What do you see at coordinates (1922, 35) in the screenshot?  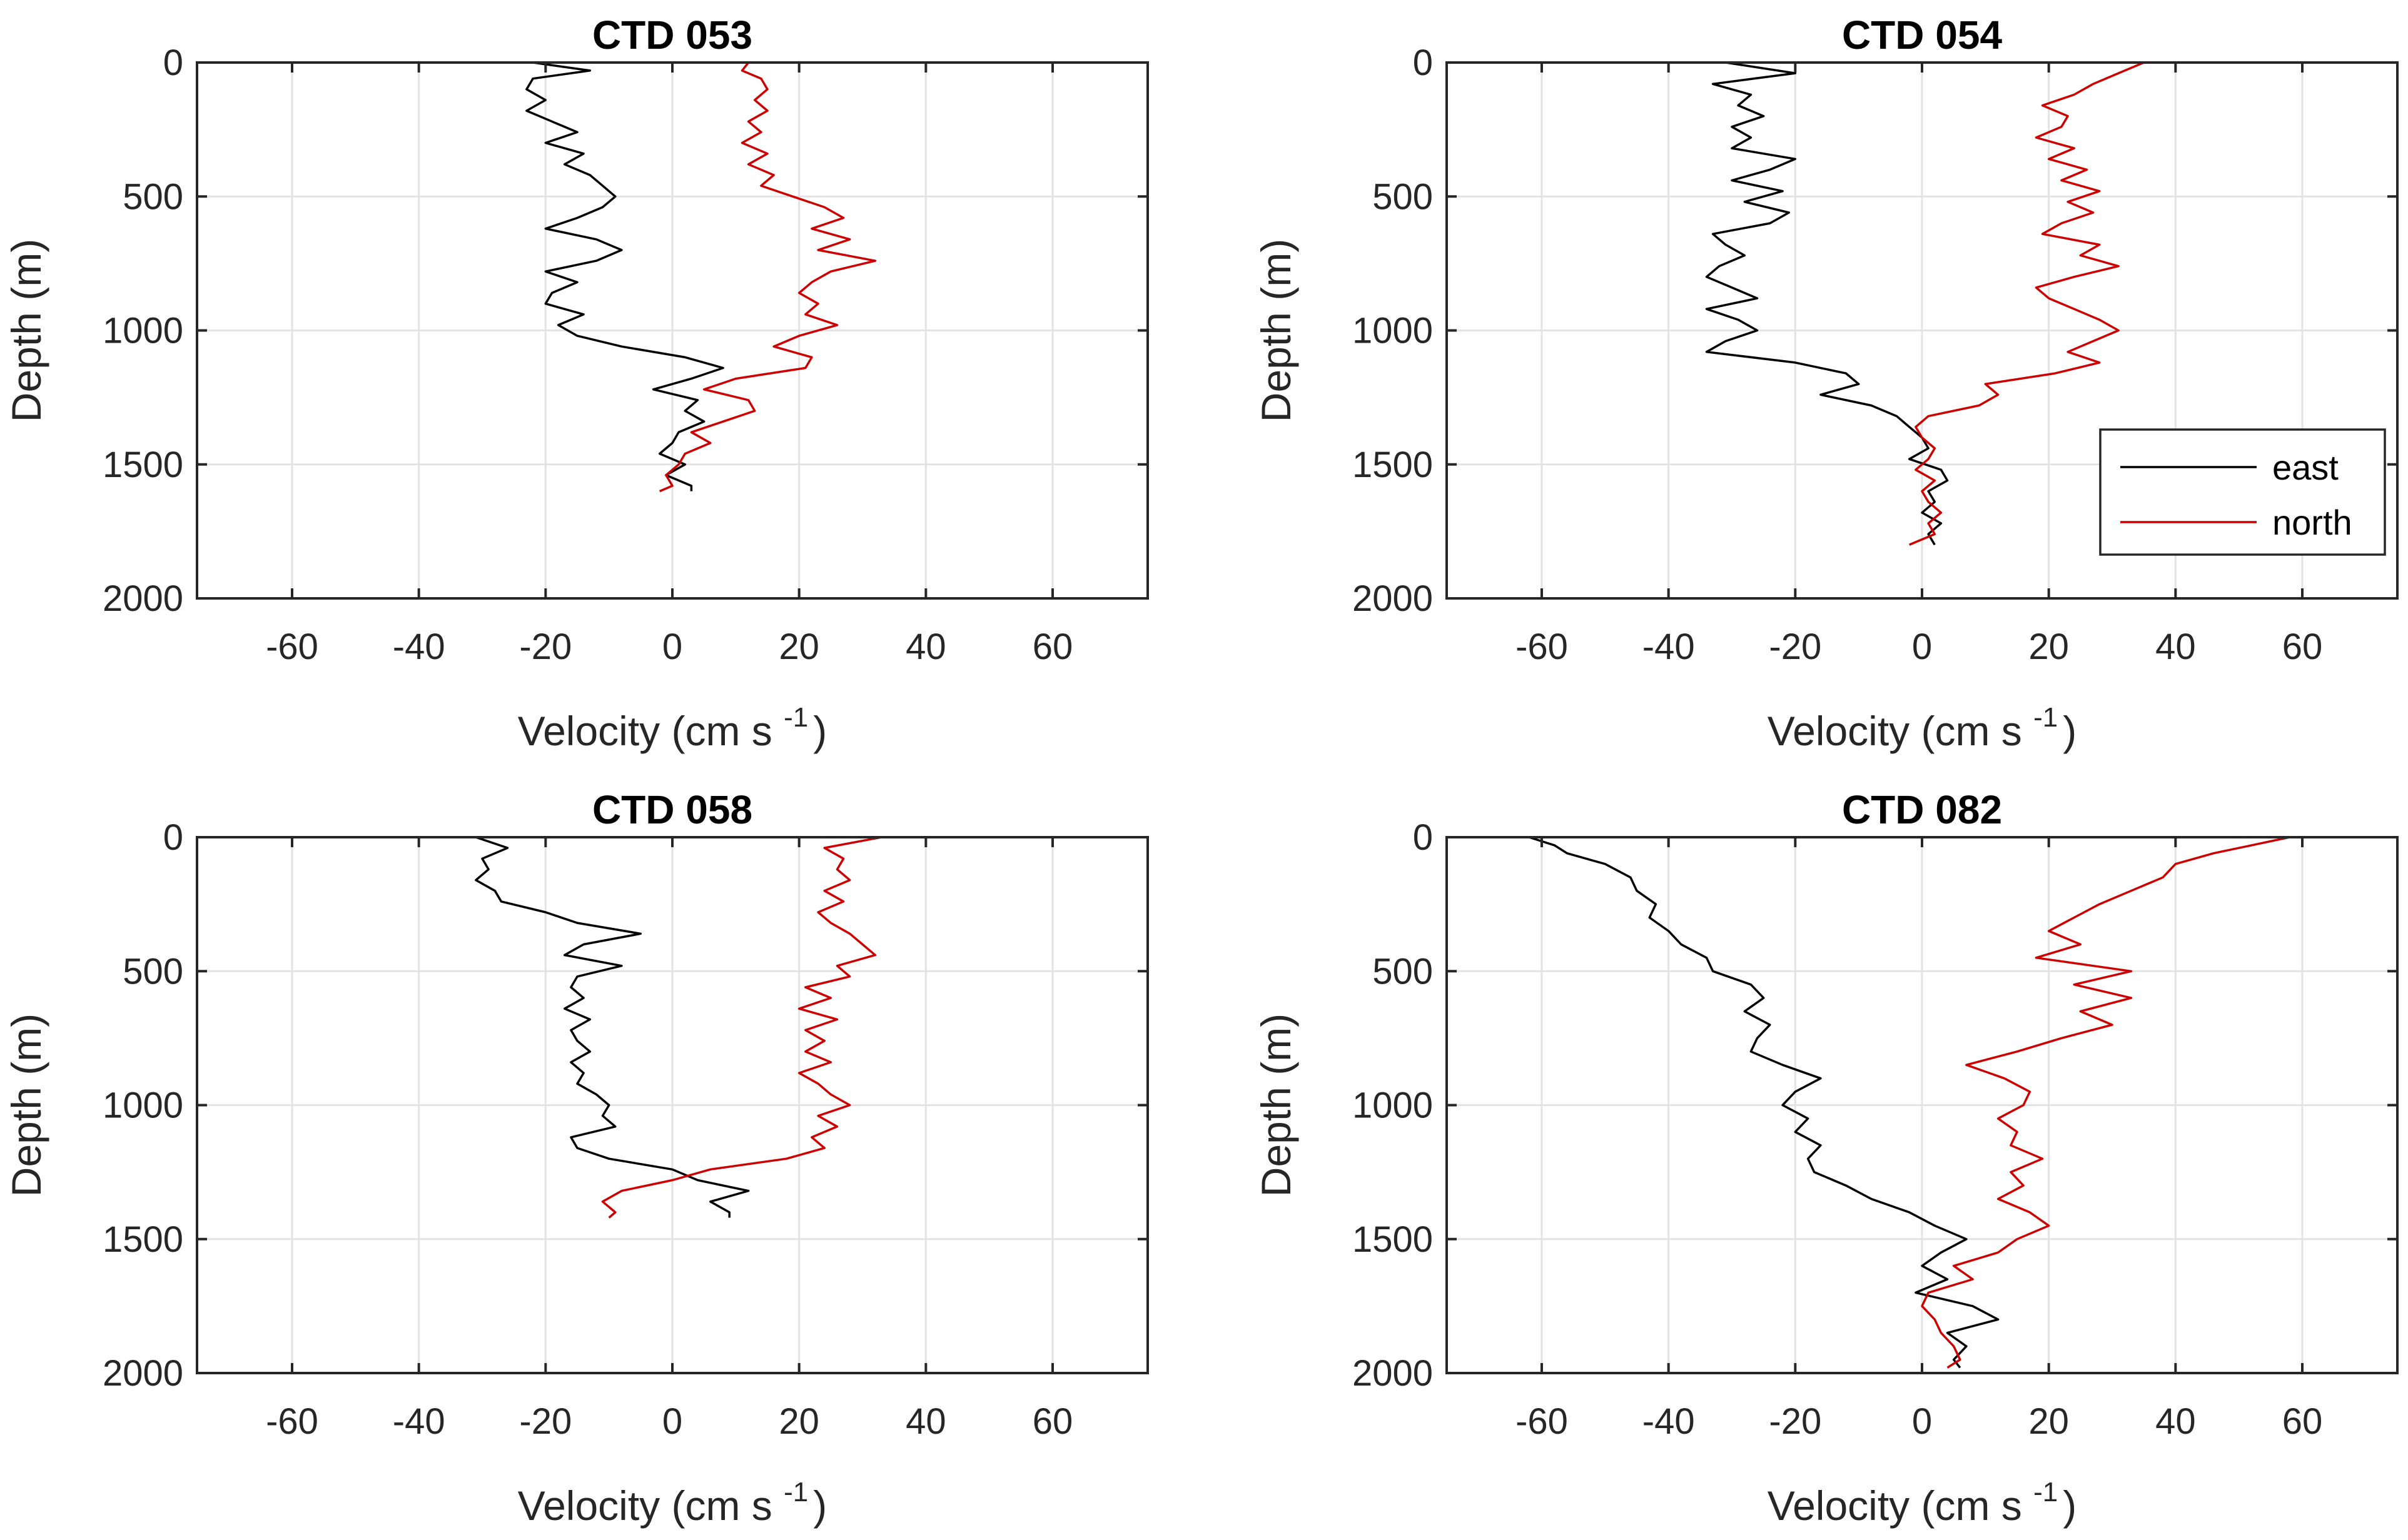 I see `chart-title: CTD 054` at bounding box center [1922, 35].